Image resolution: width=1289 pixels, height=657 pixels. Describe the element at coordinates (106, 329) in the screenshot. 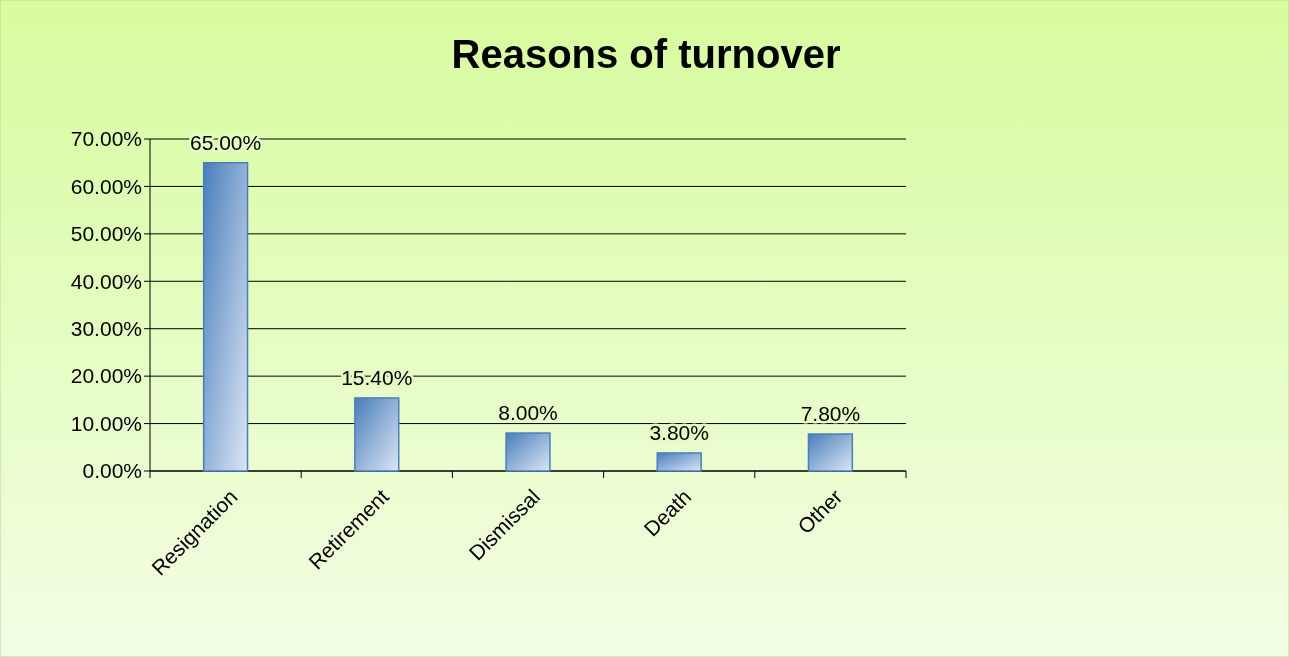

I see `y-tick-label: 30.00%` at that location.